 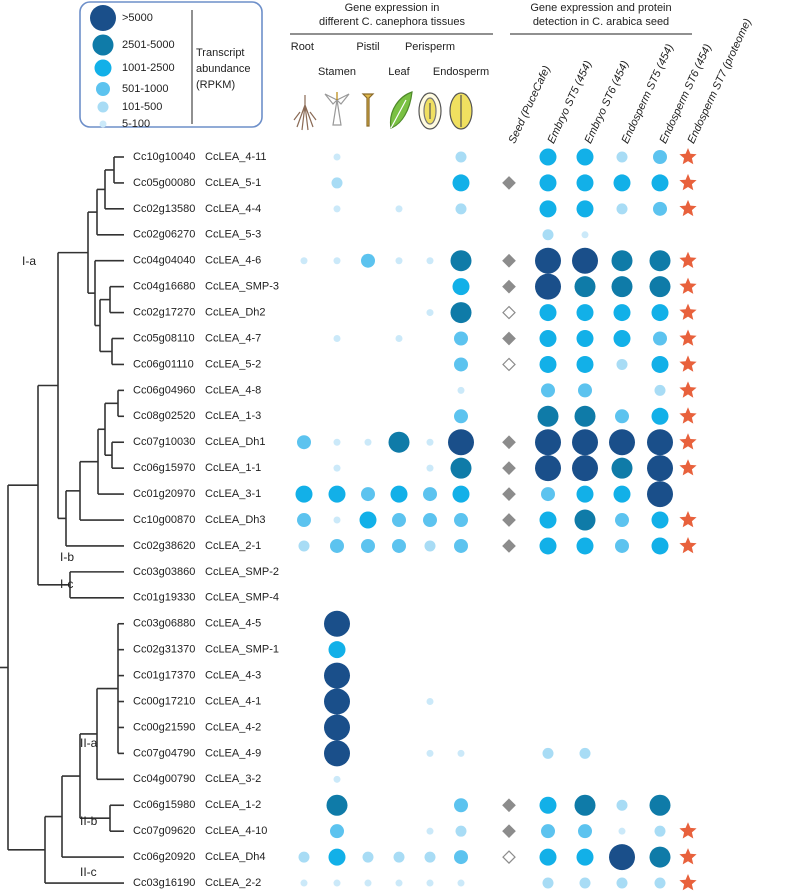 What do you see at coordinates (233, 727) in the screenshot?
I see `gene-name: CcLEA_4-2` at bounding box center [233, 727].